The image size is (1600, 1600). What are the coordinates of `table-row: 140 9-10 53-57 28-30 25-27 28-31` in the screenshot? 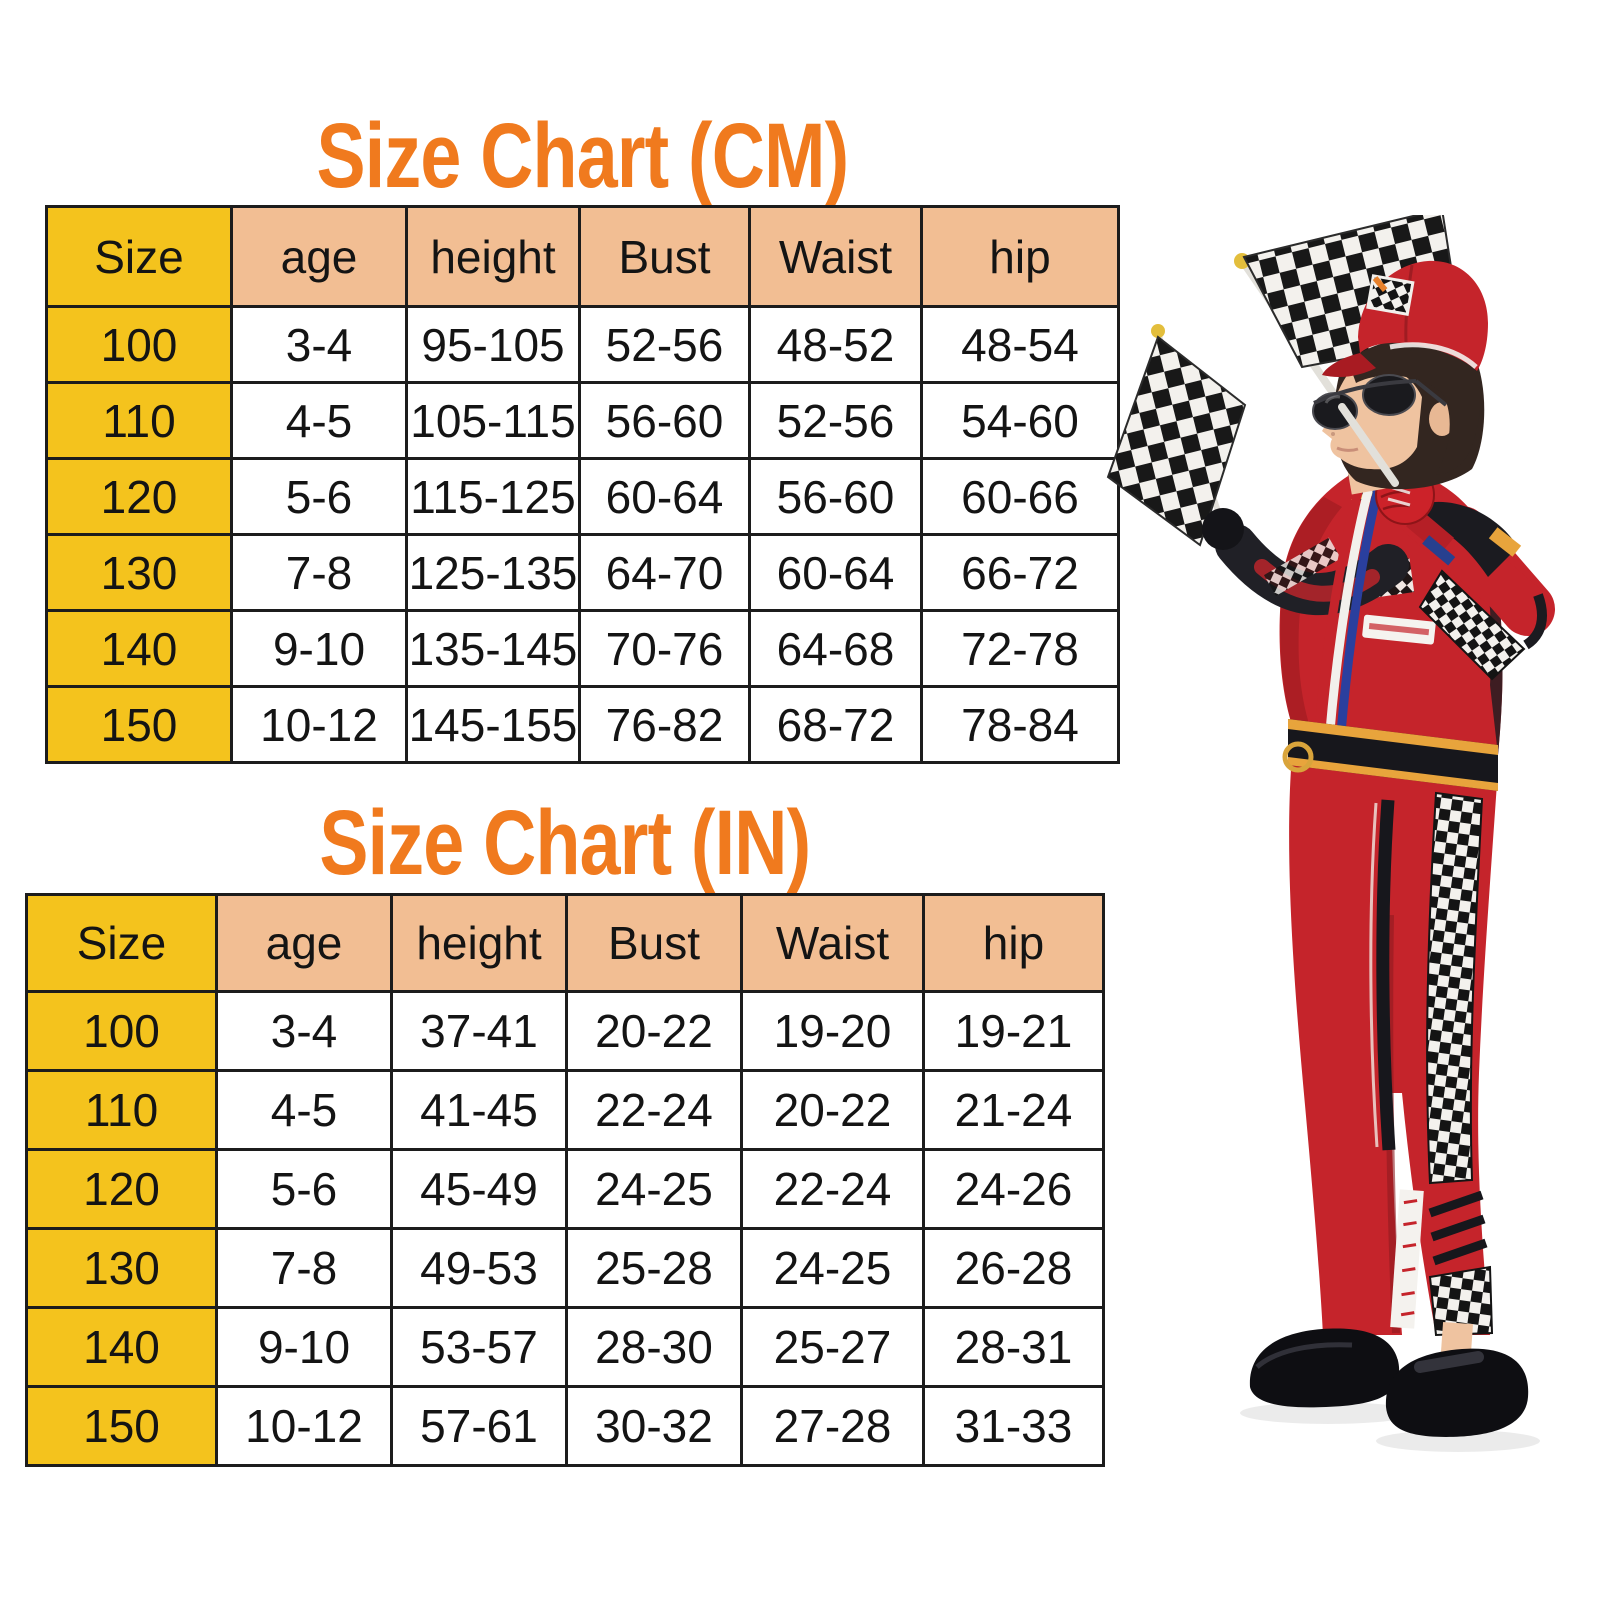 It's located at (565, 1347).